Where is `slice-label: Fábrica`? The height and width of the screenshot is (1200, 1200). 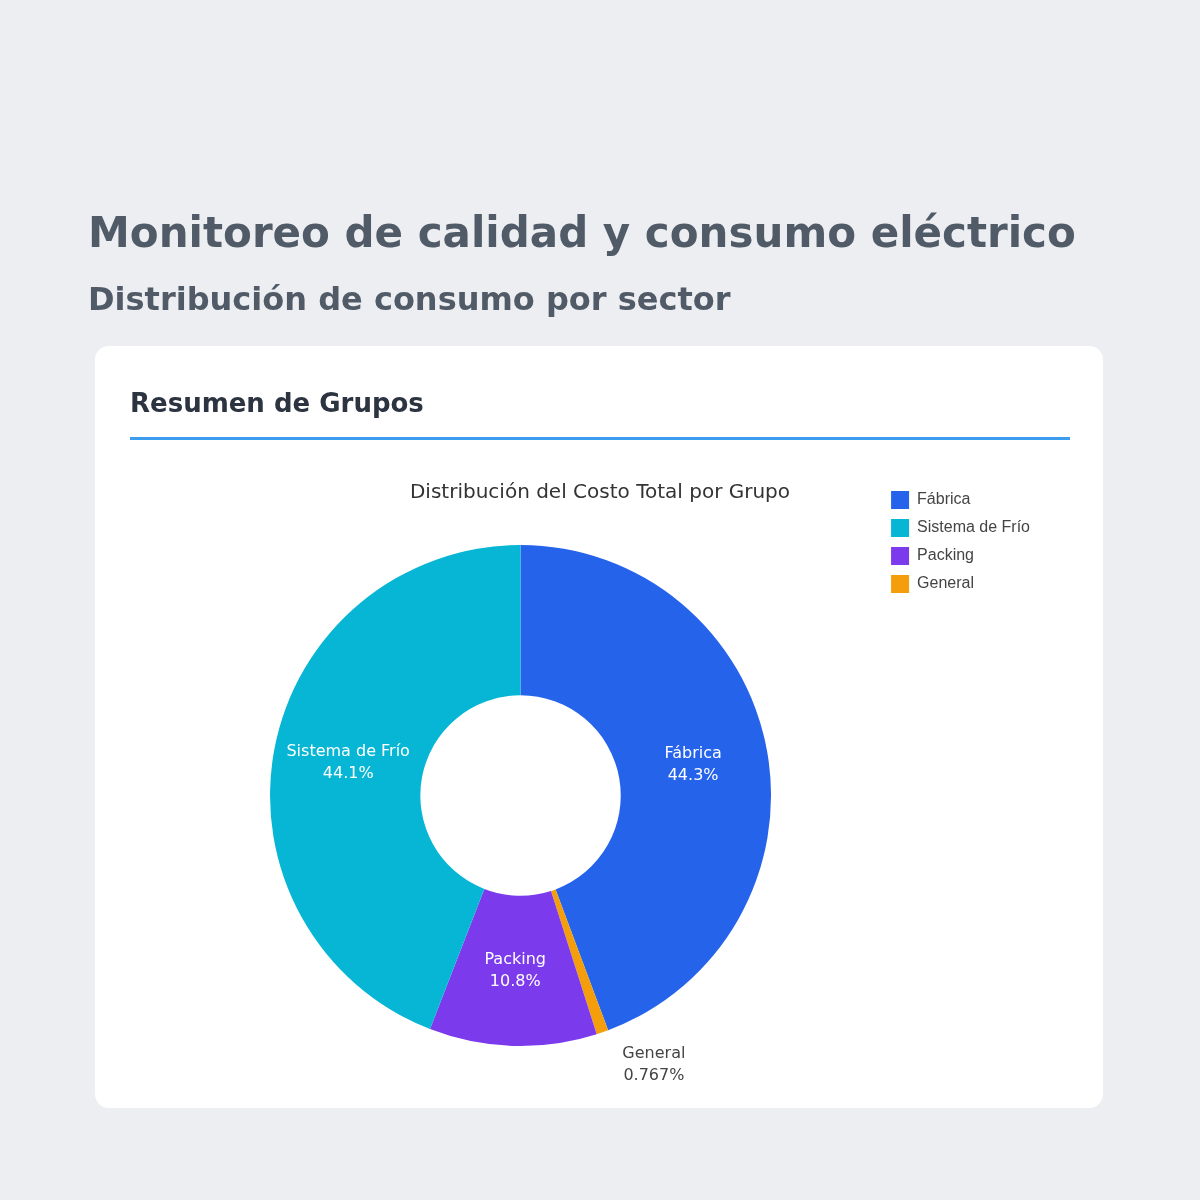
slice-label: Fábrica is located at coordinates (693, 752).